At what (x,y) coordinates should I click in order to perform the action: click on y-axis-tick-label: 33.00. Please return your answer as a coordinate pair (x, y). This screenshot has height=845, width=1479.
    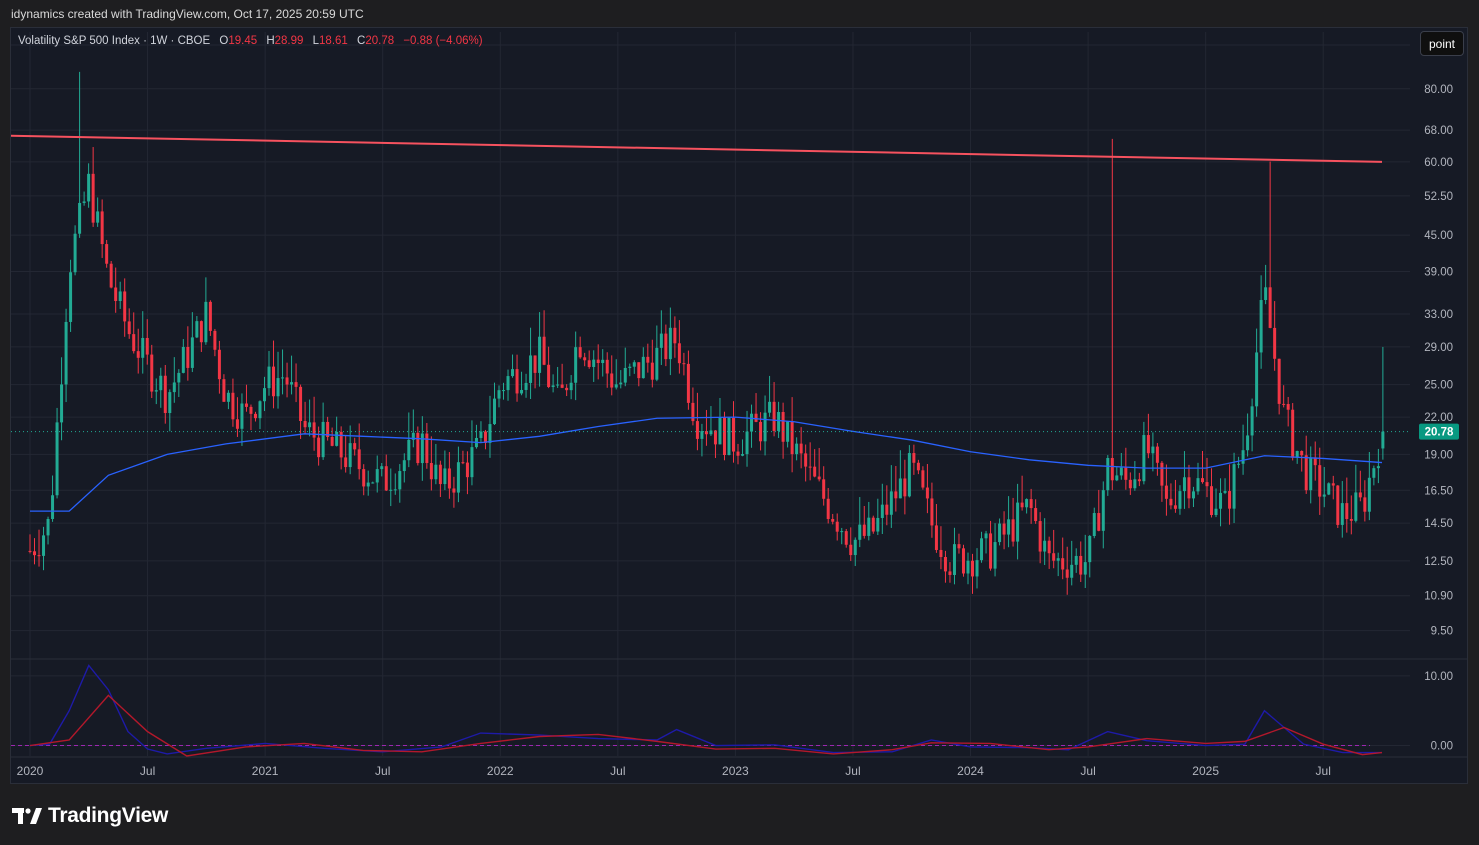
    Looking at the image, I should click on (1438, 315).